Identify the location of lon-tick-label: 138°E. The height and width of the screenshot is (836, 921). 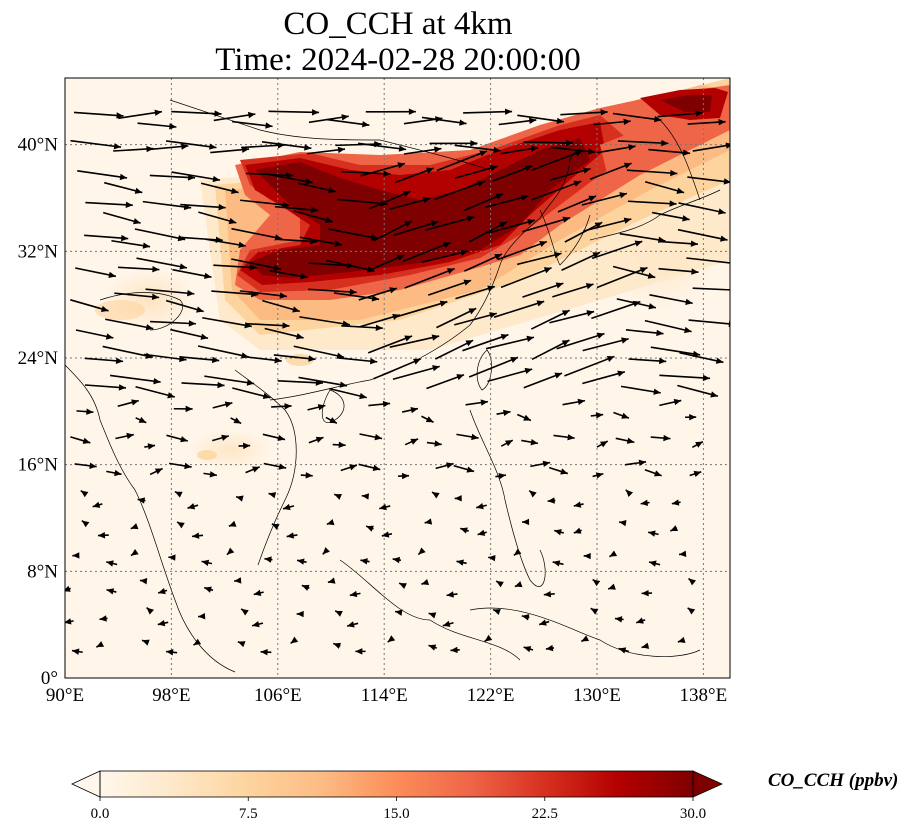
(704, 695).